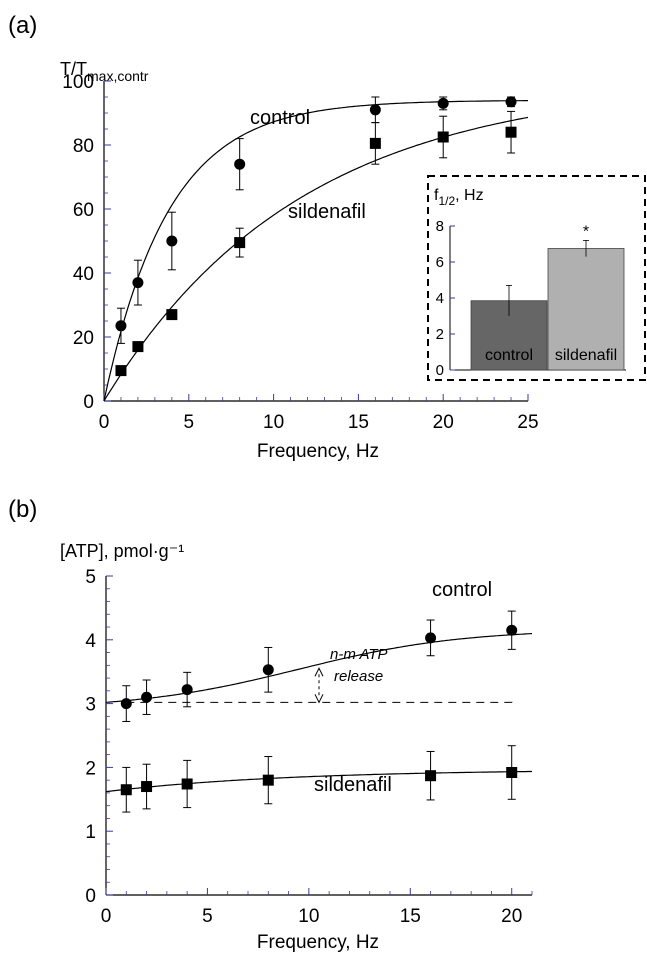  Describe the element at coordinates (88, 402) in the screenshot. I see `panel-a-y-tick-label: 0` at that location.